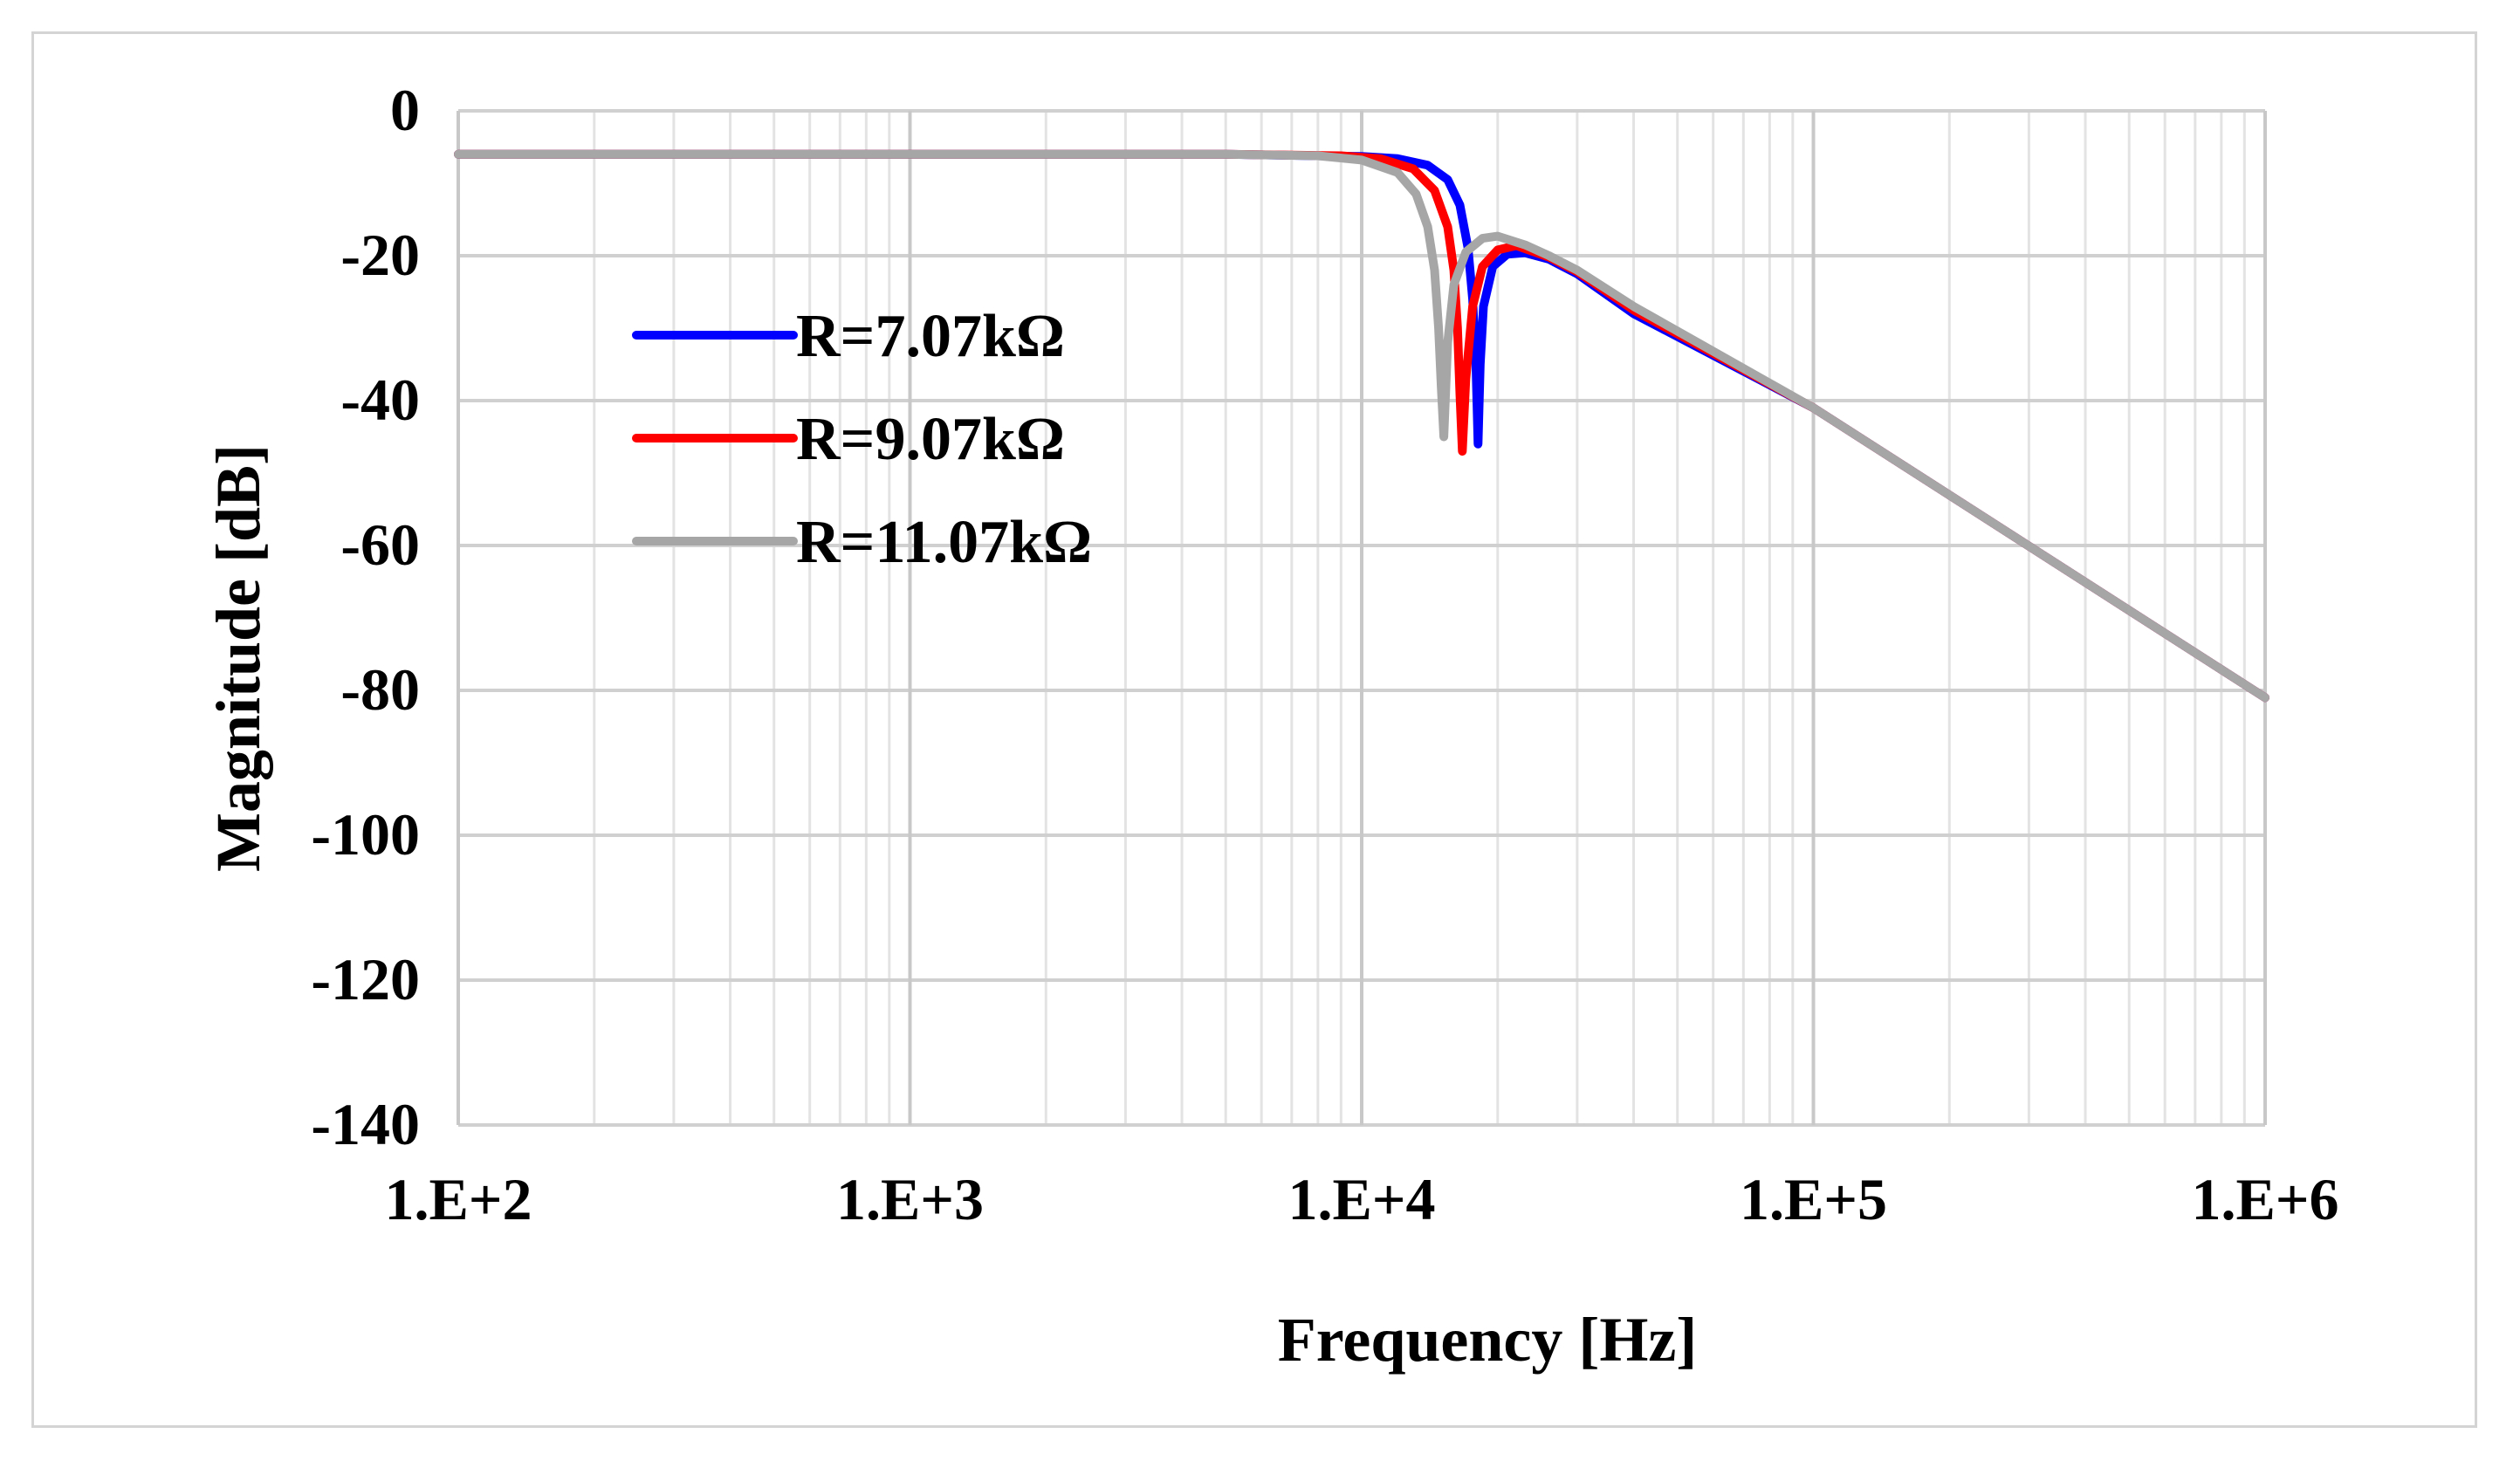 Image resolution: width=2520 pixels, height=1468 pixels. Describe the element at coordinates (930, 336) in the screenshot. I see `legend-label: R=7.07kΩ` at that location.